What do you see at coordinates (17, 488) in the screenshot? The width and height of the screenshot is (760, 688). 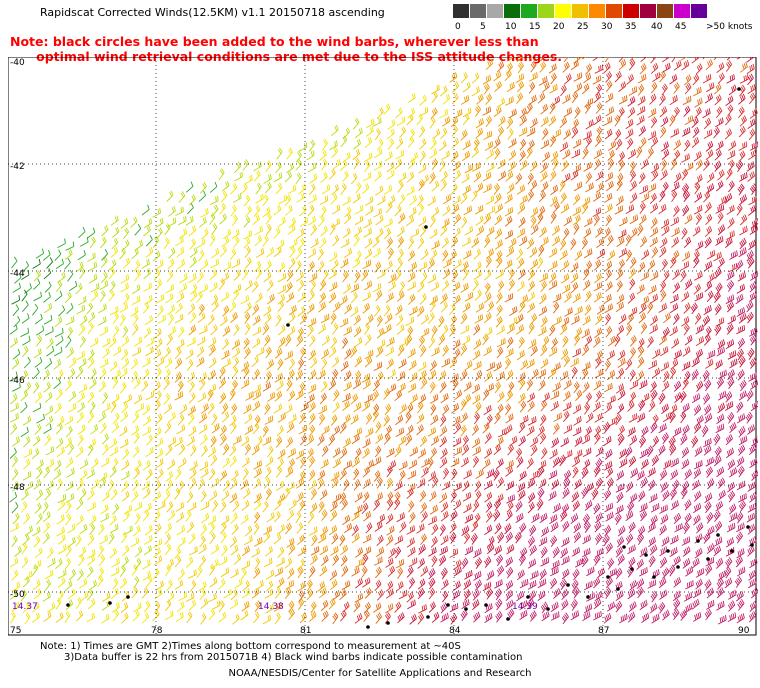 I see `lat-tick-label: -48` at bounding box center [17, 488].